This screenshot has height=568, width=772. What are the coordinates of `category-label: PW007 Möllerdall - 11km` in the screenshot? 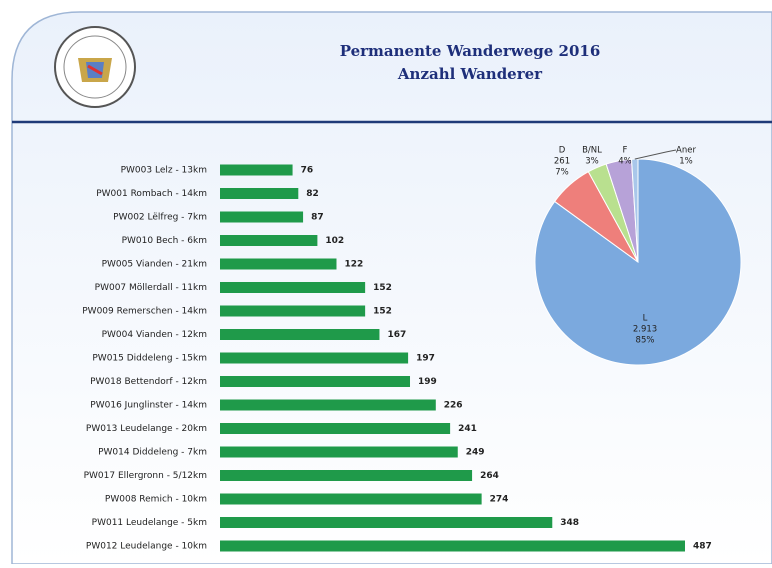 It's located at (151, 288).